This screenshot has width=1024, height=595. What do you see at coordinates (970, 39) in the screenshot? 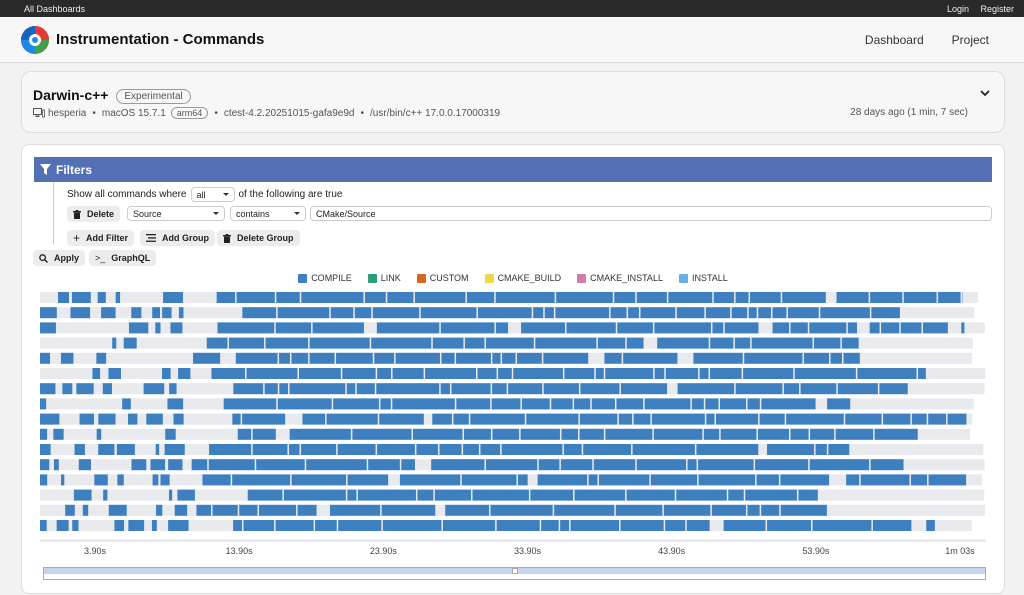
I see `nav-project: Project` at bounding box center [970, 39].